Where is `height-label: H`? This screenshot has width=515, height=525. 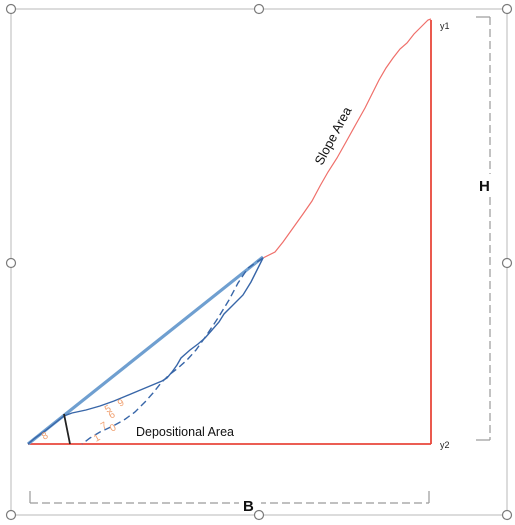
height-label: H is located at coordinates (484, 186).